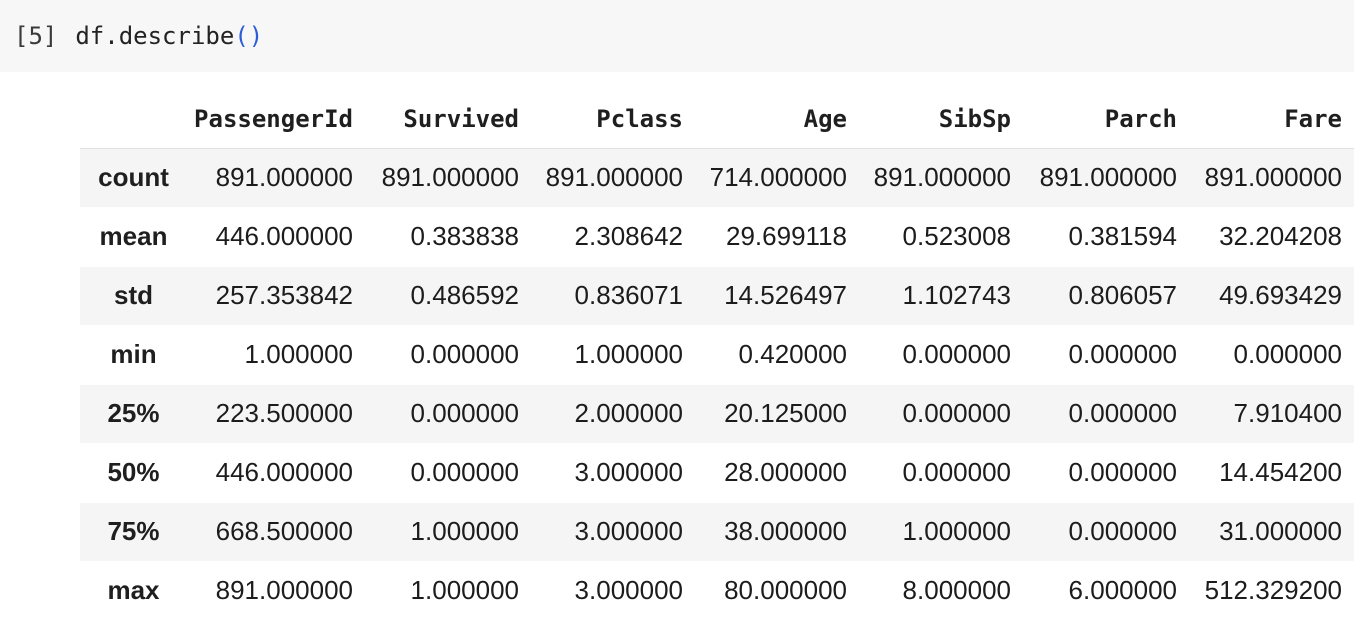 This screenshot has width=1354, height=633. I want to click on table-cell: 0.523008, so click(956, 236).